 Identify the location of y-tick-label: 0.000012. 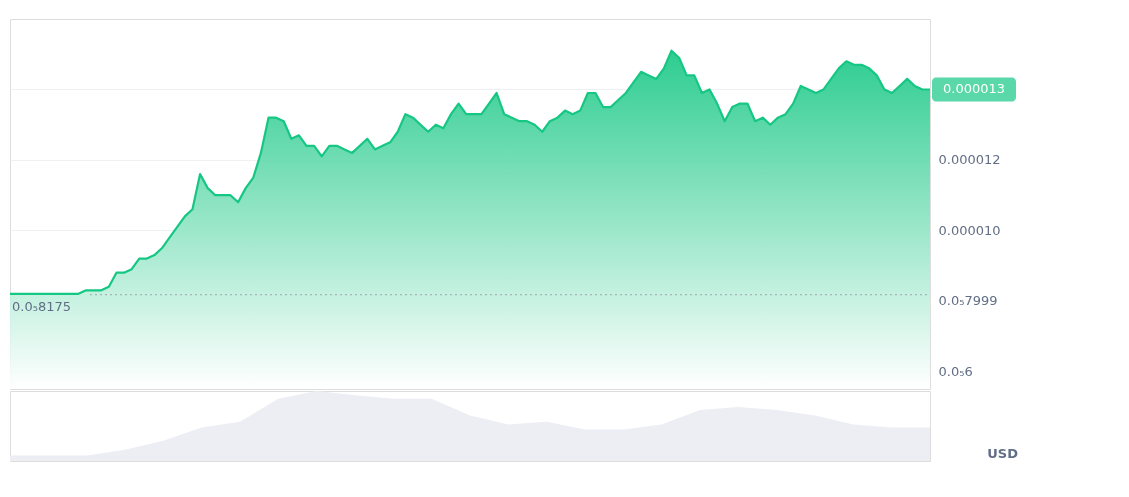
(969, 160).